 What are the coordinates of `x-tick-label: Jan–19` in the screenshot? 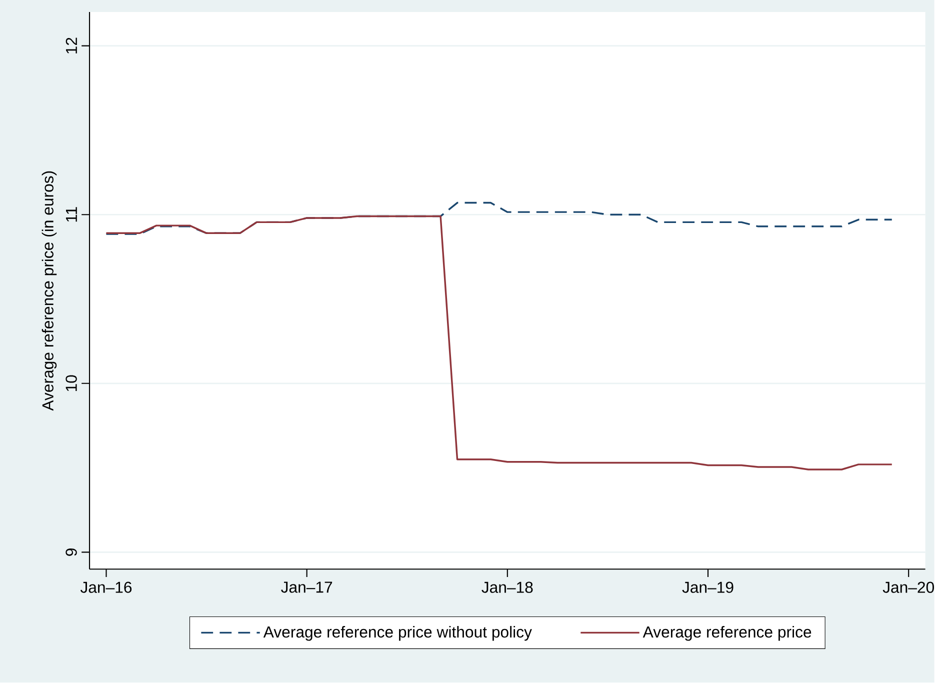 It's located at (708, 588).